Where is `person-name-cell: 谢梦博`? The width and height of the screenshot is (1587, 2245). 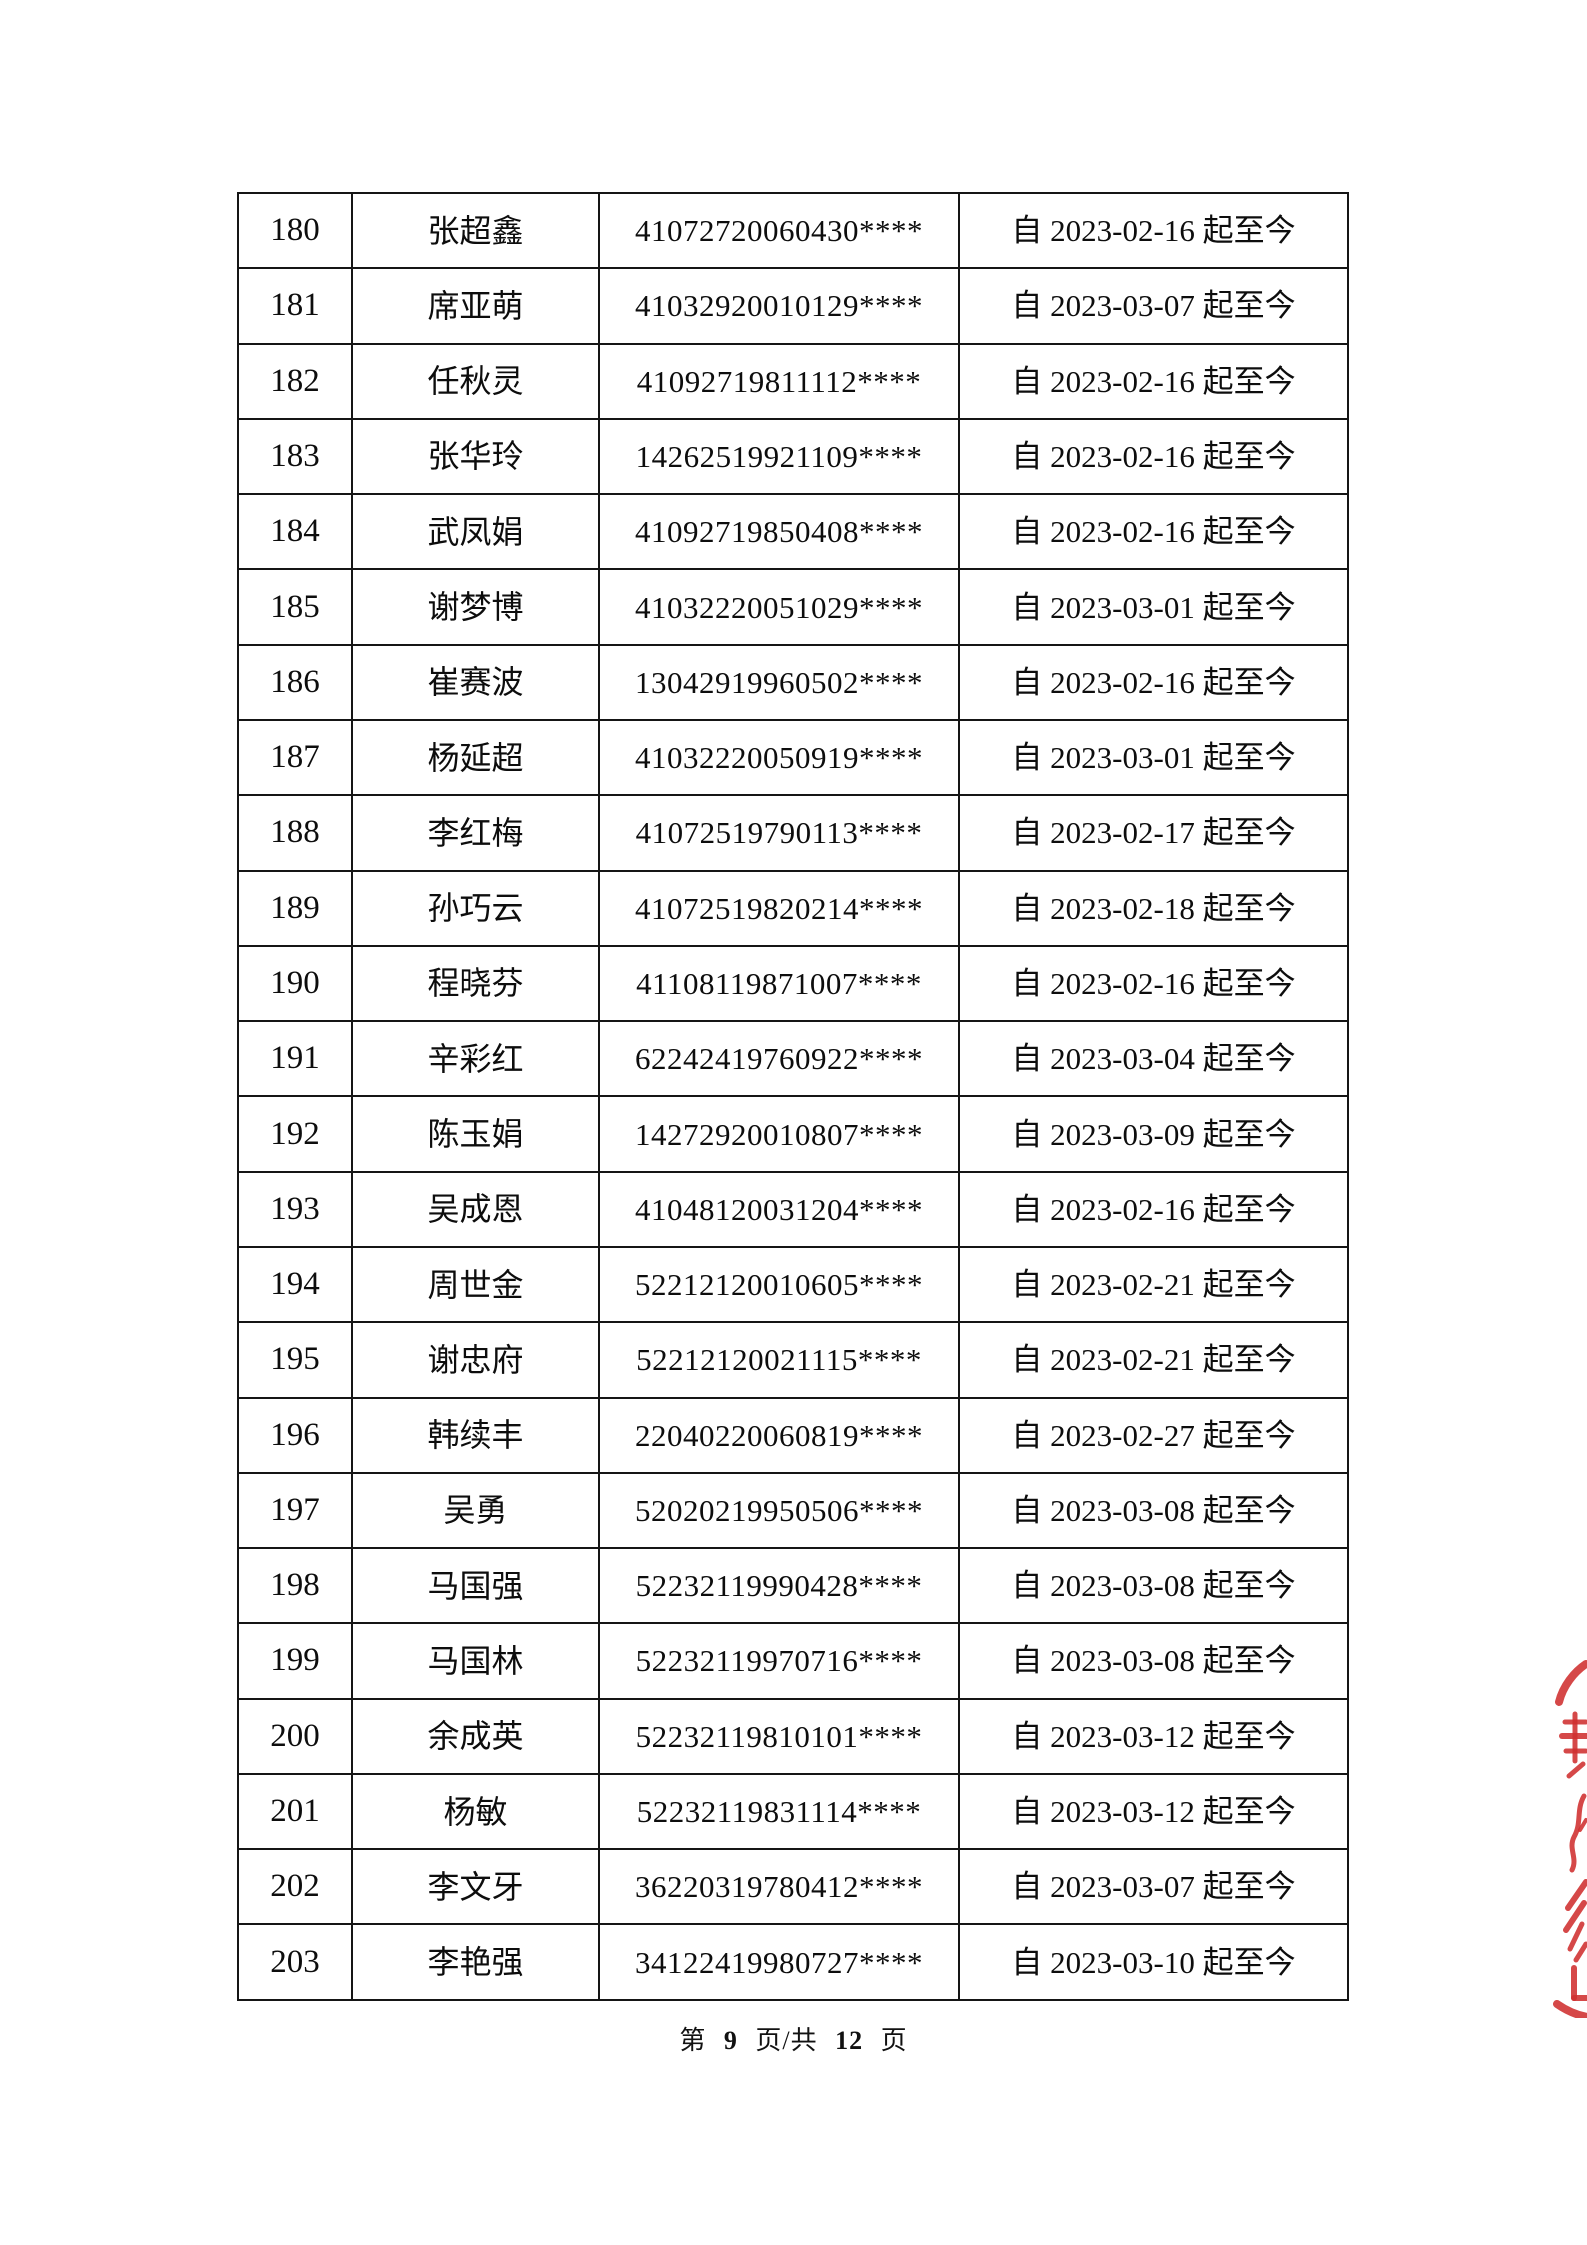
person-name-cell: 谢梦博 is located at coordinates (475, 607).